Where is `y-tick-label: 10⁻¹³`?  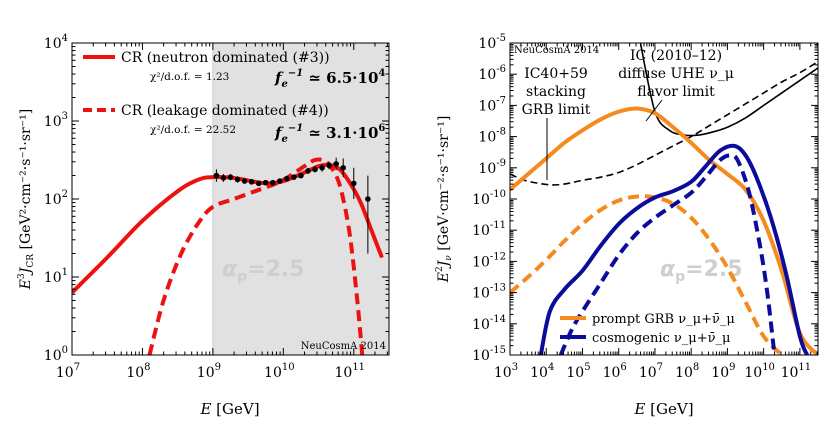 y-tick-label: 10⁻¹³ is located at coordinates (489, 292).